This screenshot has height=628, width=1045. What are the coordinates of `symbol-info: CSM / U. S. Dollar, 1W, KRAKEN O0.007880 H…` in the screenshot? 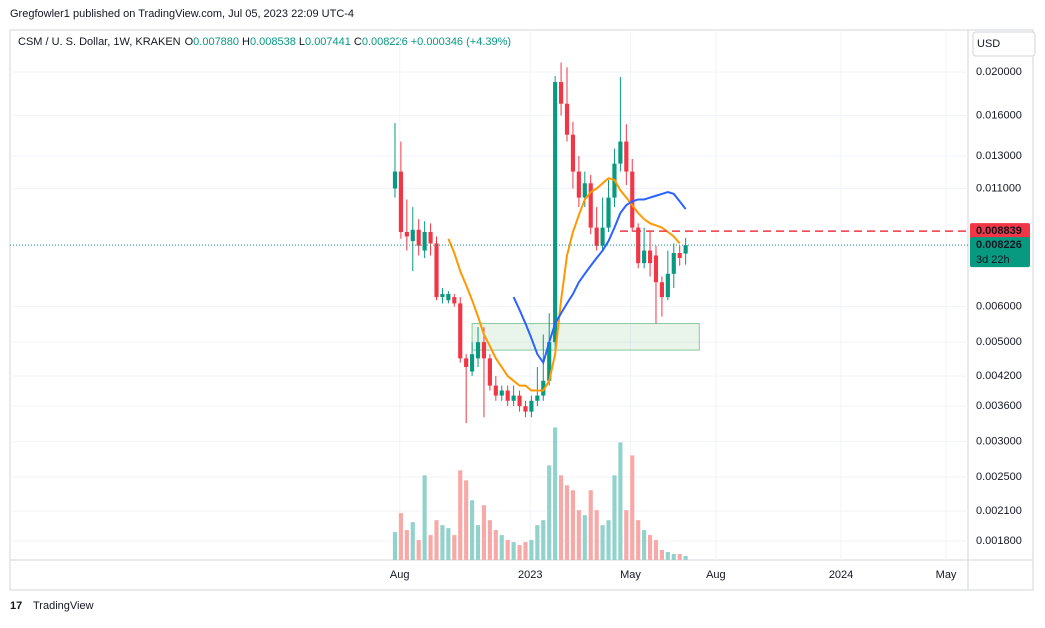 It's located at (264, 42).